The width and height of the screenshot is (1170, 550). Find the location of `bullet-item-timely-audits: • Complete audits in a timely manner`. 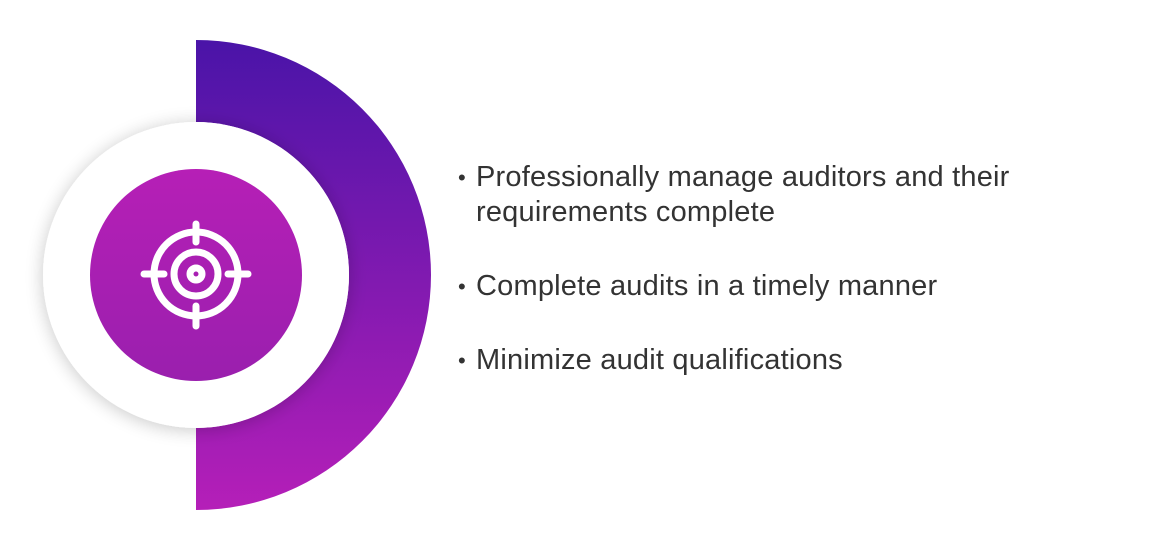

bullet-item-timely-audits: • Complete audits in a timely manner is located at coordinates (788, 286).